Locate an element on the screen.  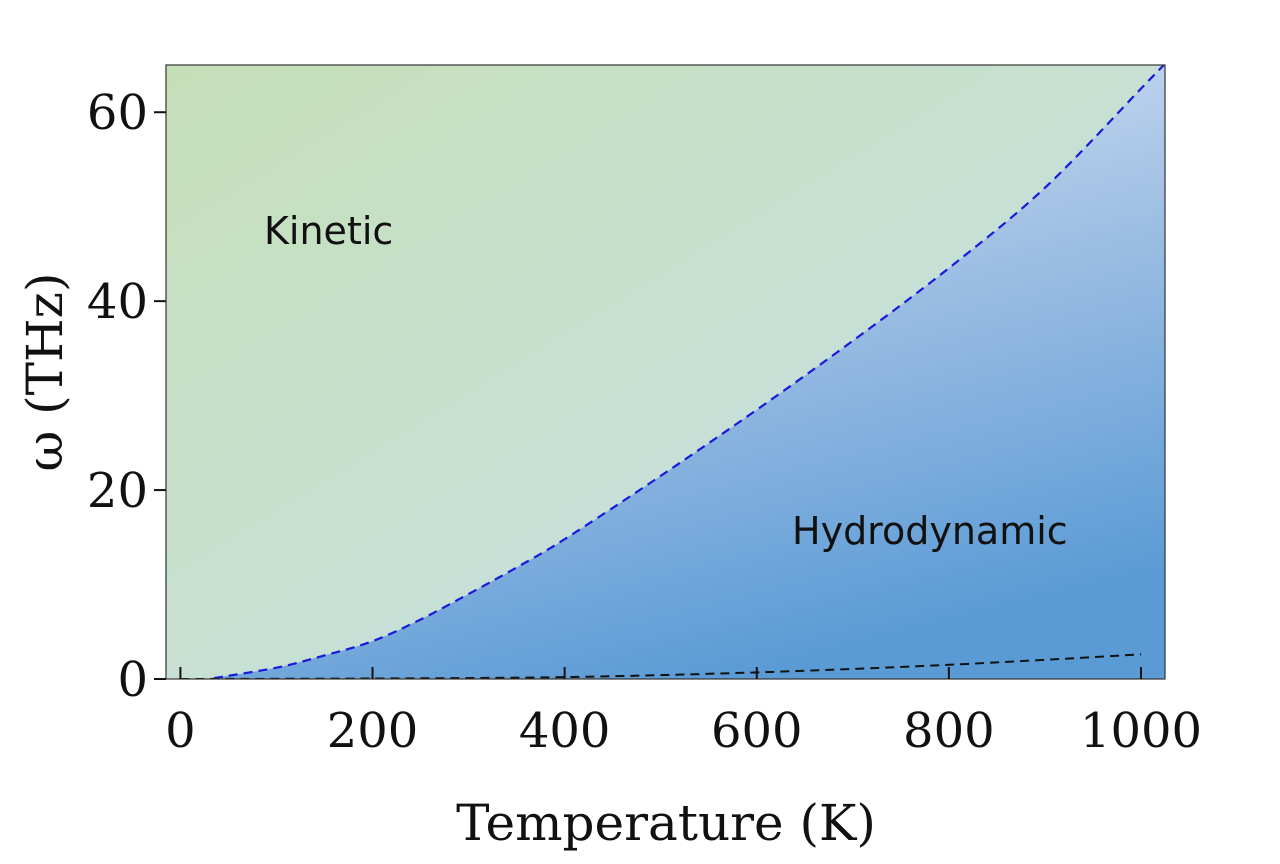
x-tick-label: 600 is located at coordinates (757, 731).